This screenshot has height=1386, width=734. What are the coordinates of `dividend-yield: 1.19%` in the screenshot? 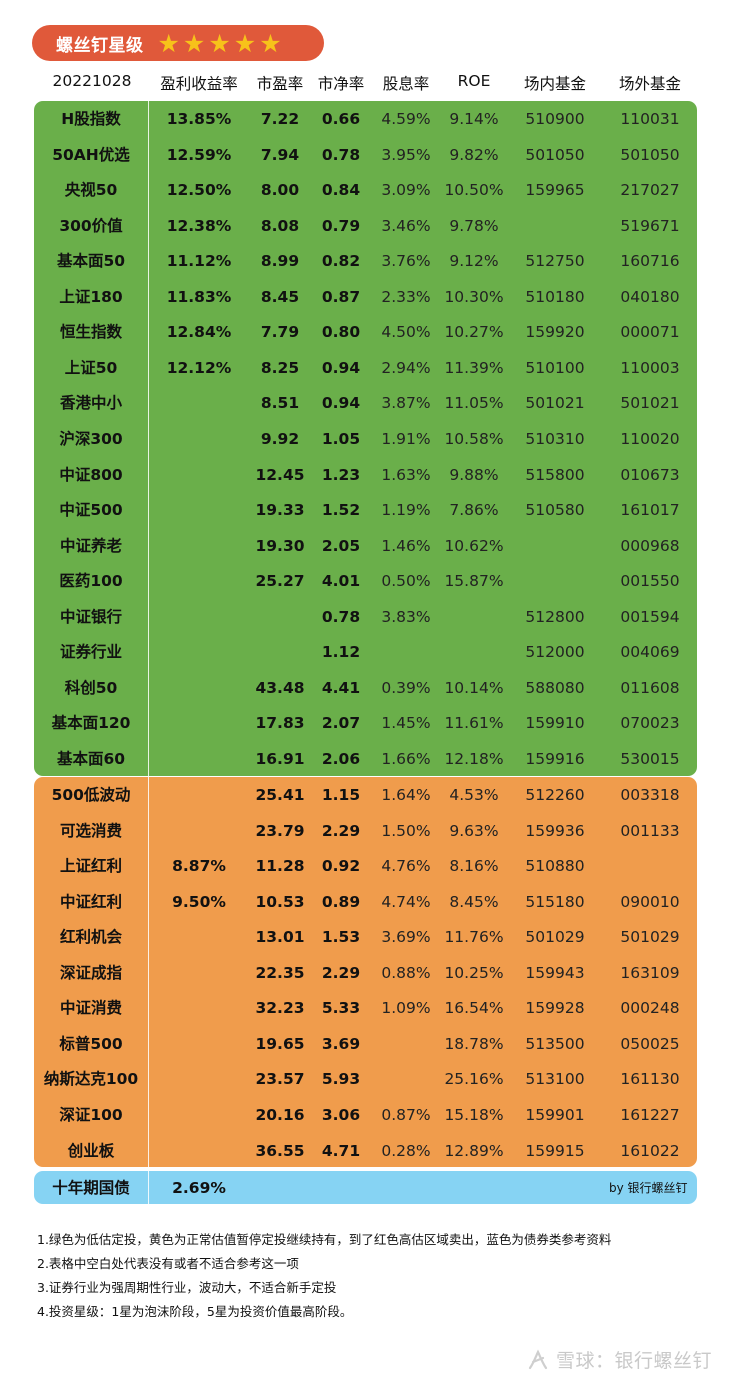 It's located at (406, 510).